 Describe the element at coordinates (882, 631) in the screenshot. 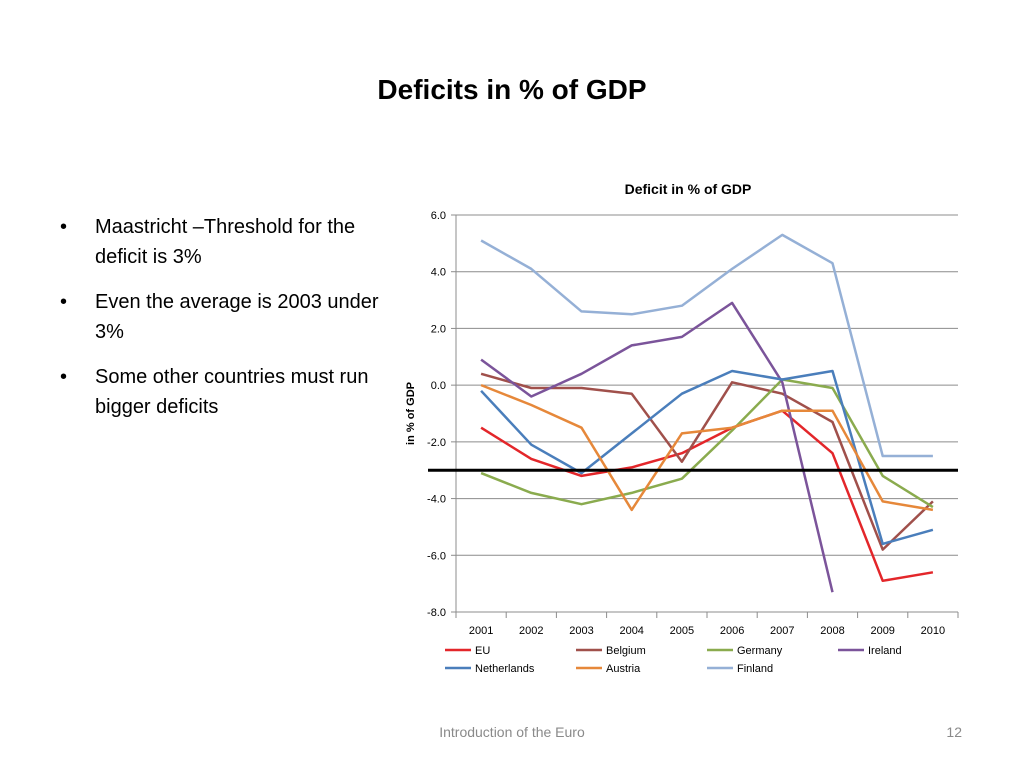

I see `x-tick-label: 2009` at that location.